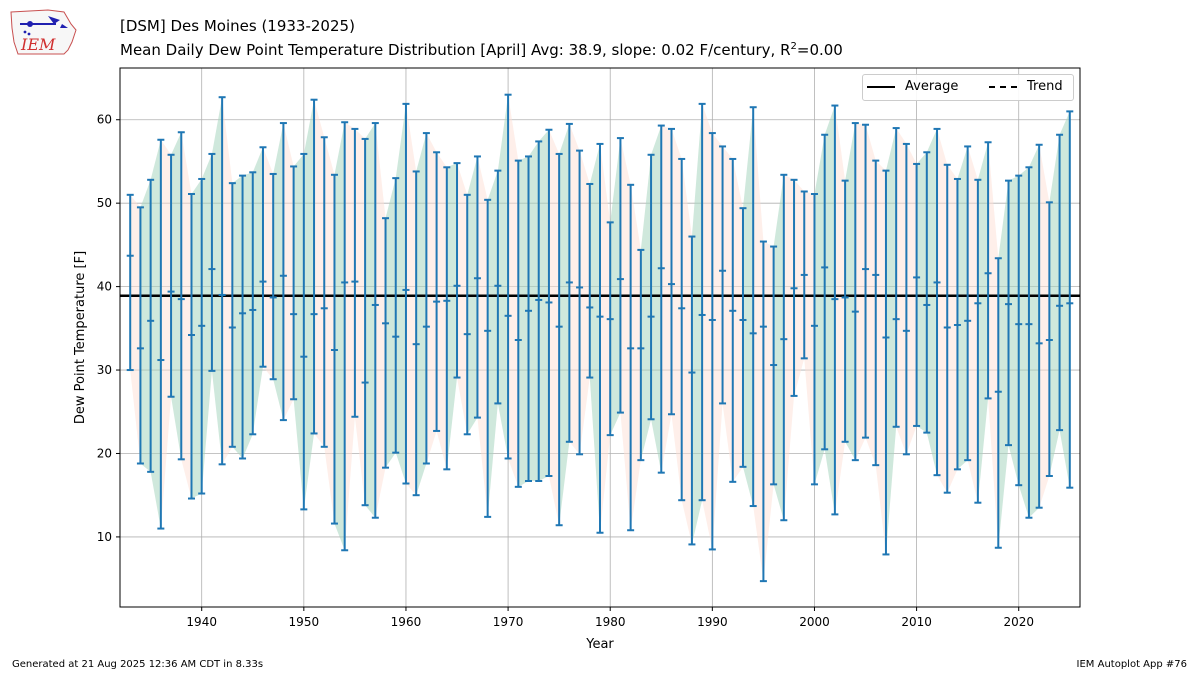  Describe the element at coordinates (104, 287) in the screenshot. I see `y-tick-label: 40` at that location.